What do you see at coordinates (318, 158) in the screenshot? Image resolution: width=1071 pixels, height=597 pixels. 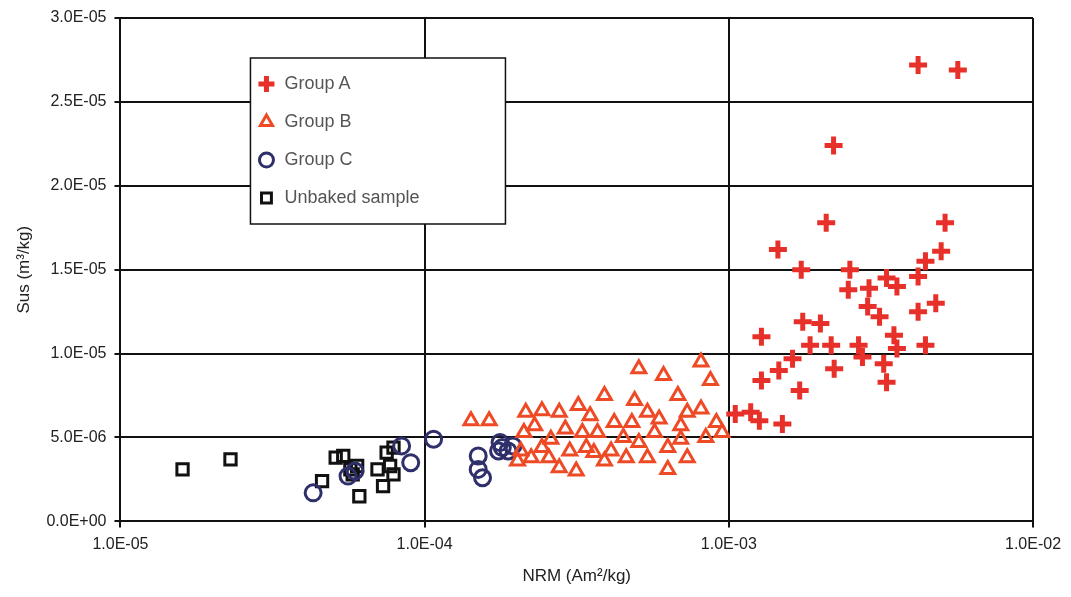 I see `legend-label: Group C` at bounding box center [318, 158].